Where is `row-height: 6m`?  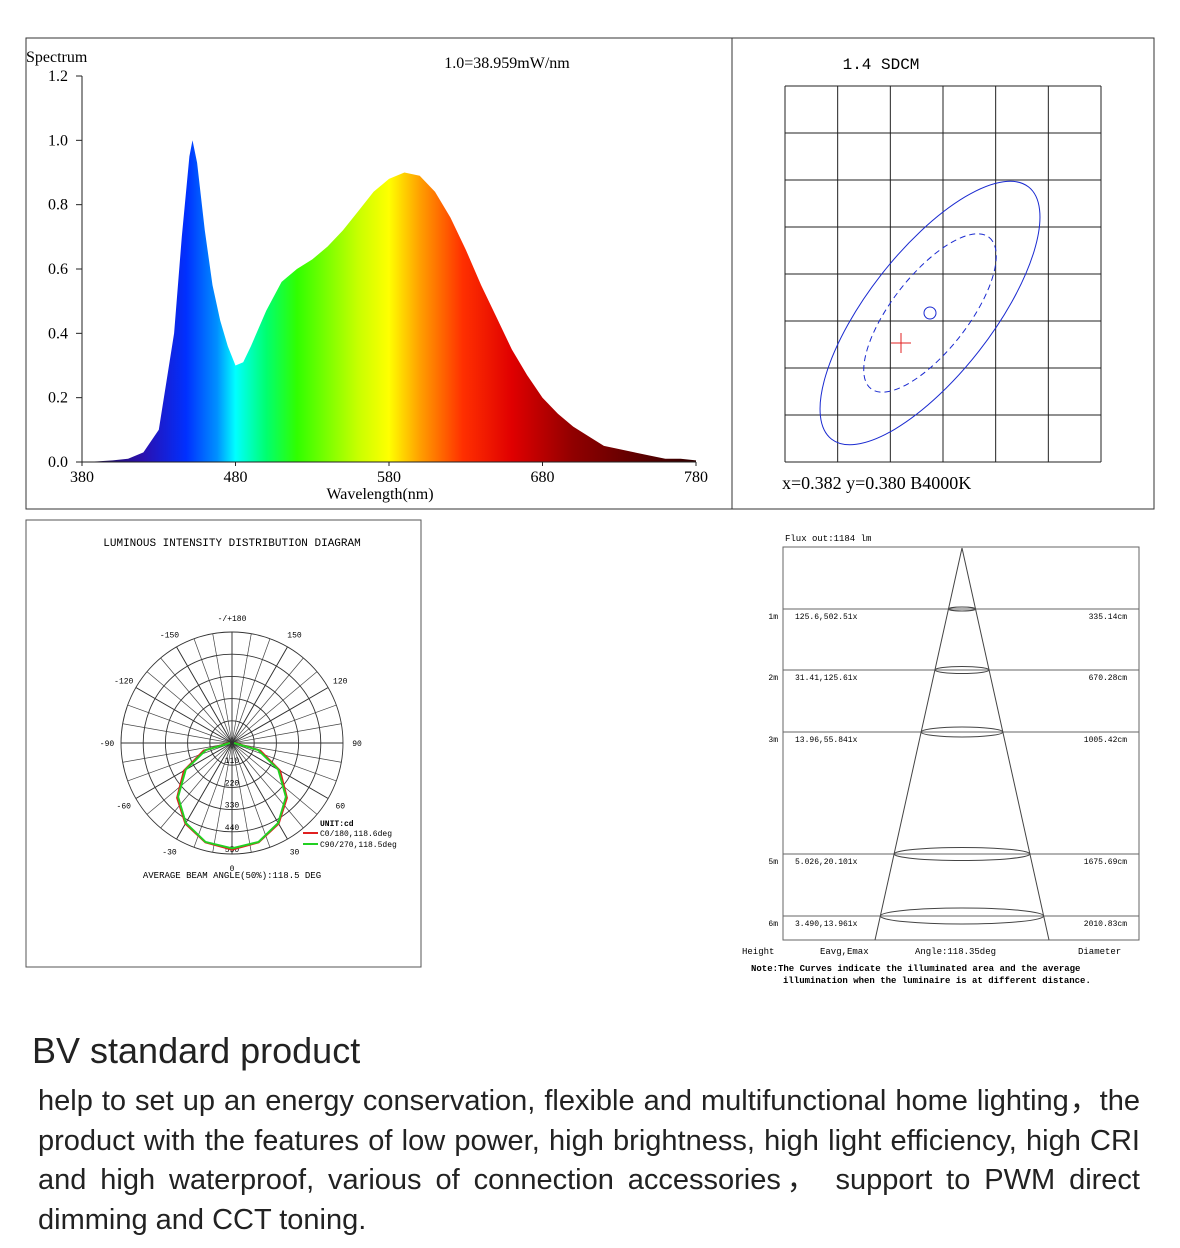
row-height: 6m is located at coordinates (773, 924).